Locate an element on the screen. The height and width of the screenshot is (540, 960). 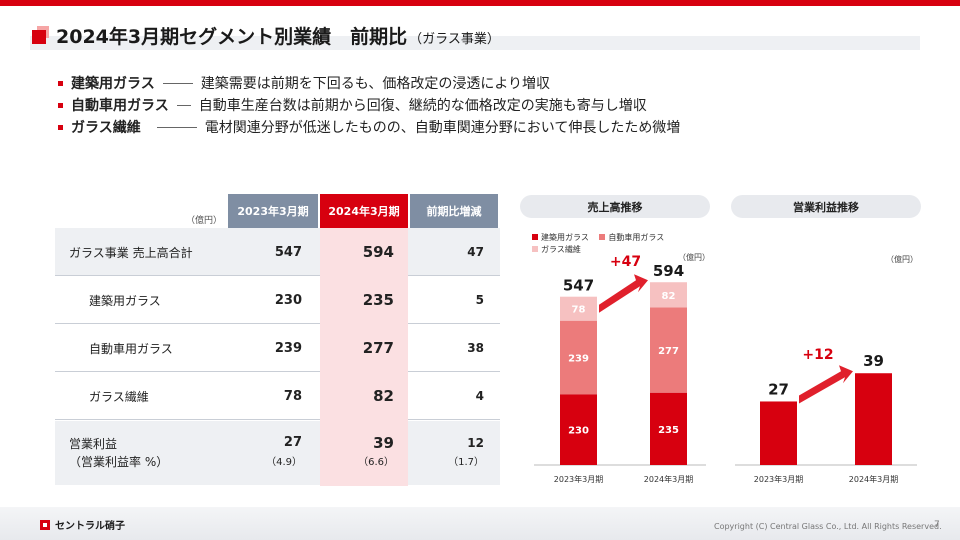
fy2024-column-highlight is located at coordinates (364, 357).